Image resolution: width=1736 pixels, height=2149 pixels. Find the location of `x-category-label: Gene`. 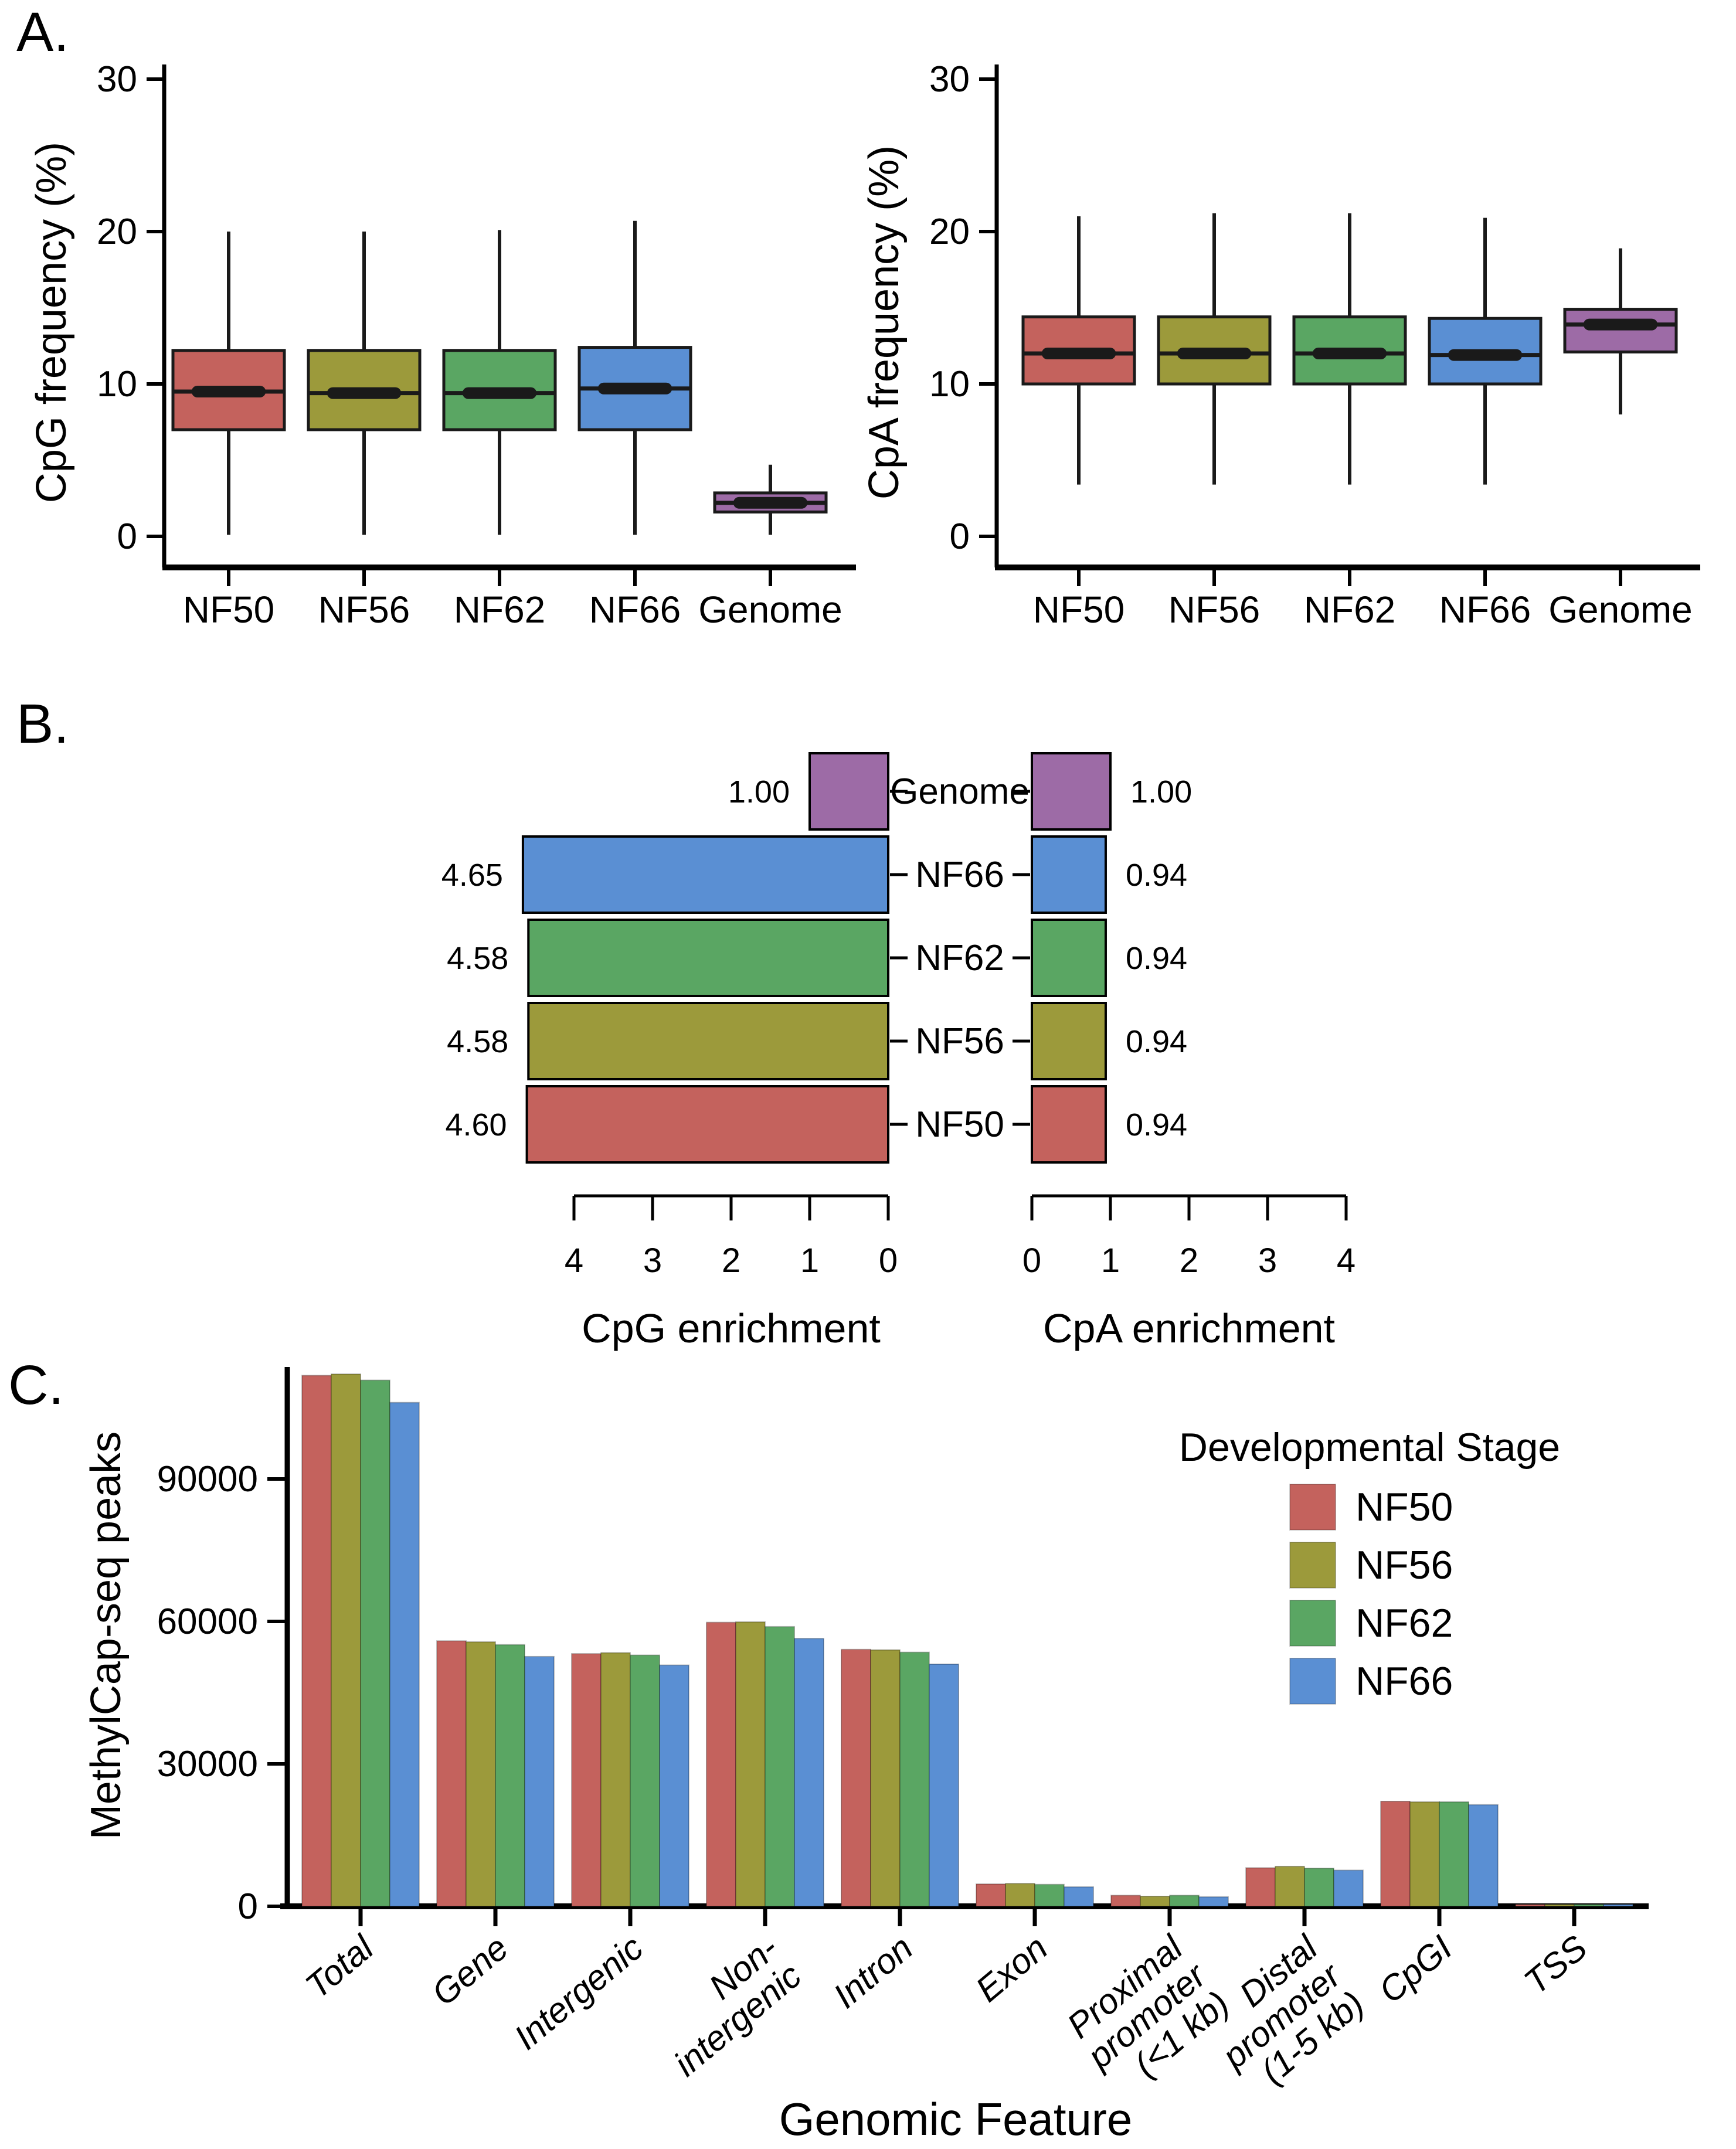

x-category-label: Gene is located at coordinates (470, 1971).